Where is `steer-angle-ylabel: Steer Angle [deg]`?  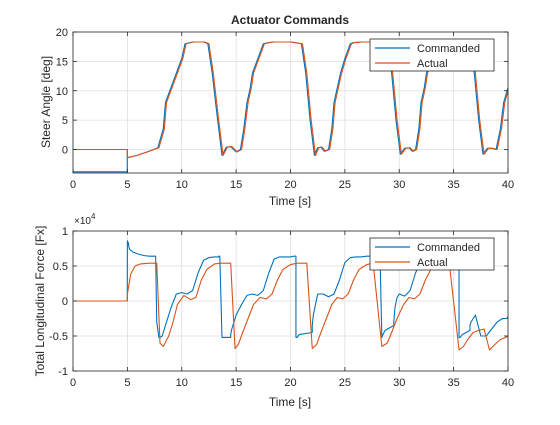 steer-angle-ylabel: Steer Angle [deg] is located at coordinates (46, 102).